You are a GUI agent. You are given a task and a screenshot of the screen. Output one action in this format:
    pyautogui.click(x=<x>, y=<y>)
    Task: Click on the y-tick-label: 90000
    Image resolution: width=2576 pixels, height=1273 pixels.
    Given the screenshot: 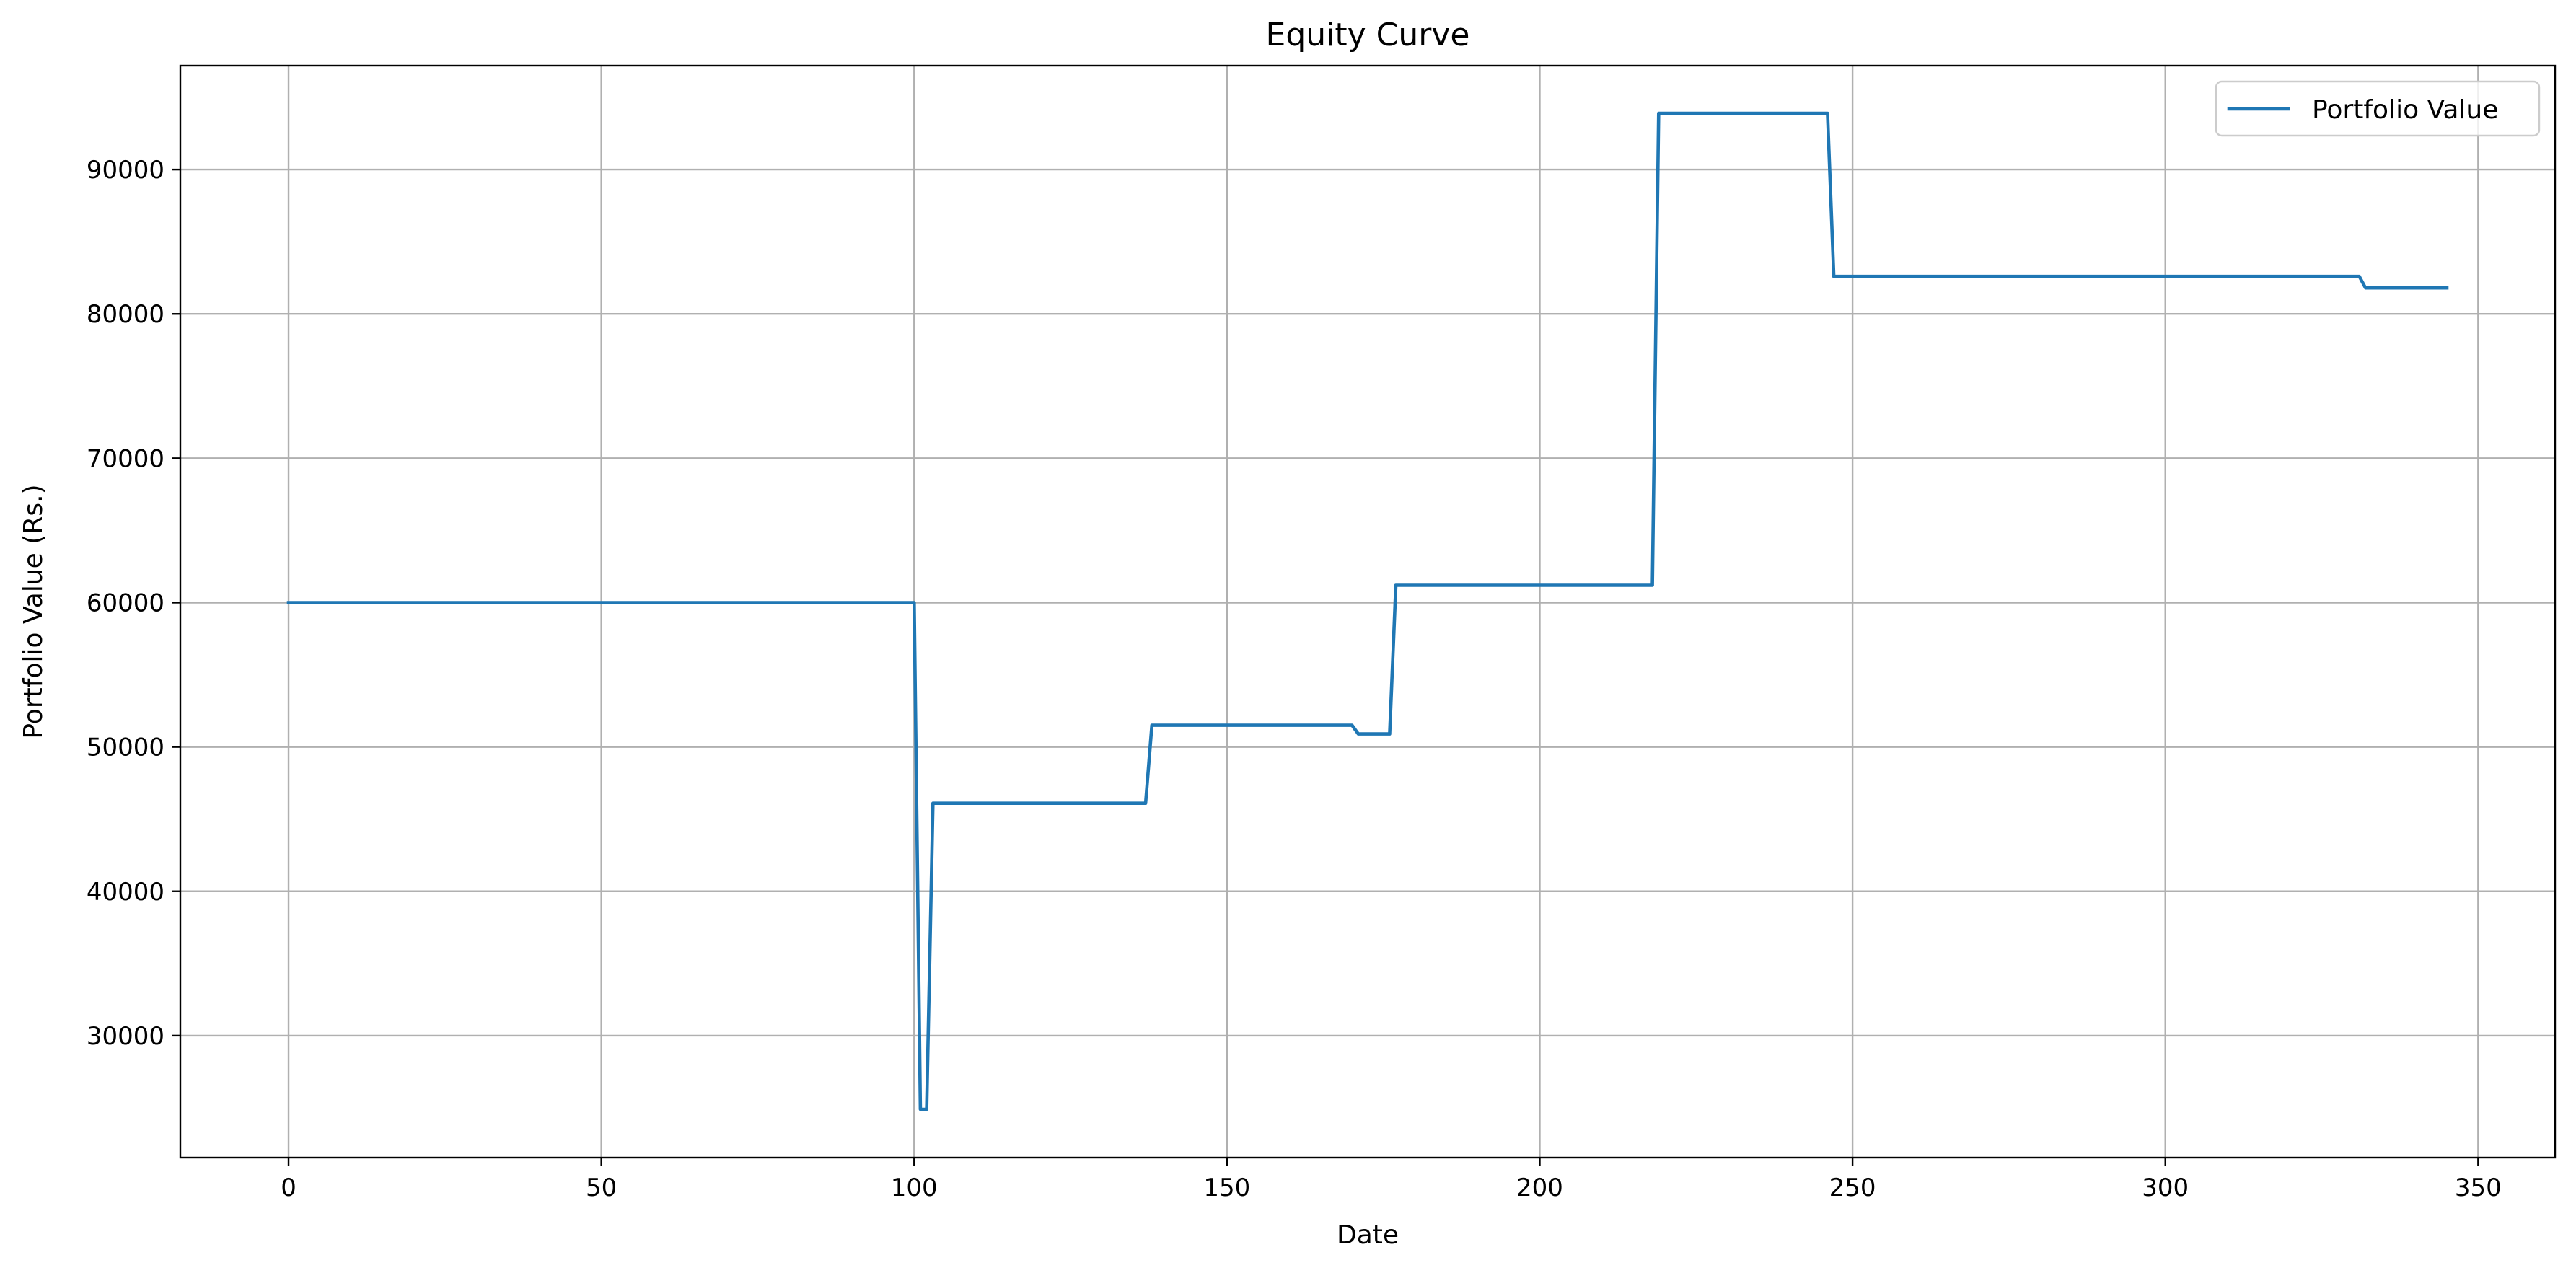 What is the action you would take?
    pyautogui.click(x=125, y=171)
    